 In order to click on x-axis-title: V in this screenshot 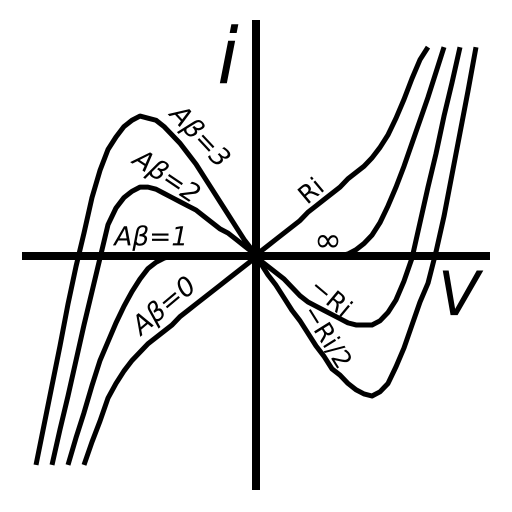, I will do `click(463, 293)`.